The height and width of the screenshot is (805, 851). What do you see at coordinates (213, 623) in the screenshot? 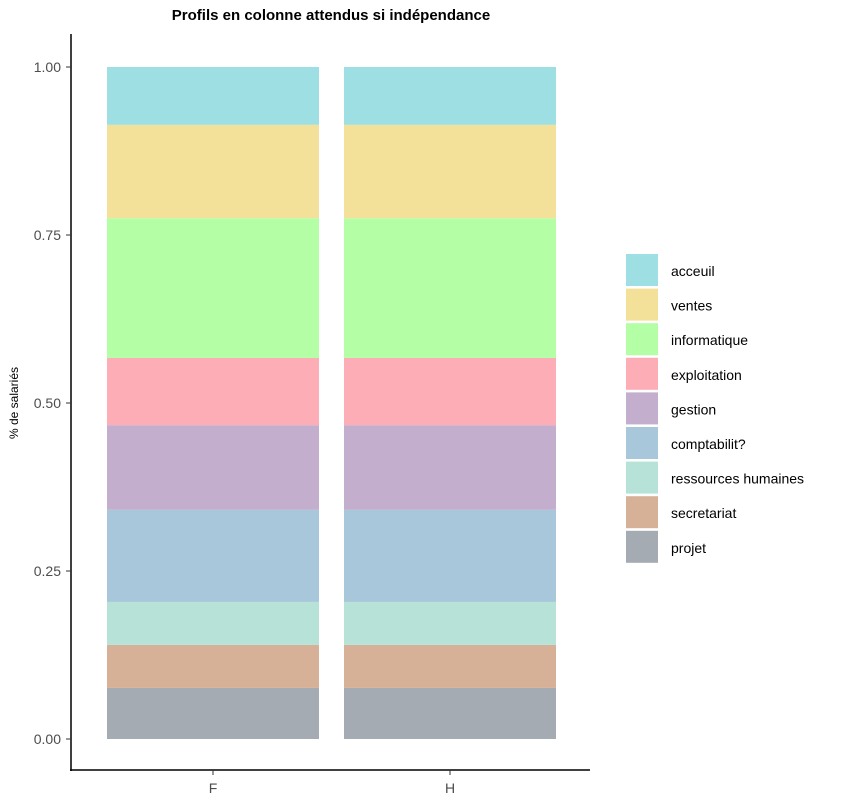
I see `bar-segment-F-ressources-humaines` at bounding box center [213, 623].